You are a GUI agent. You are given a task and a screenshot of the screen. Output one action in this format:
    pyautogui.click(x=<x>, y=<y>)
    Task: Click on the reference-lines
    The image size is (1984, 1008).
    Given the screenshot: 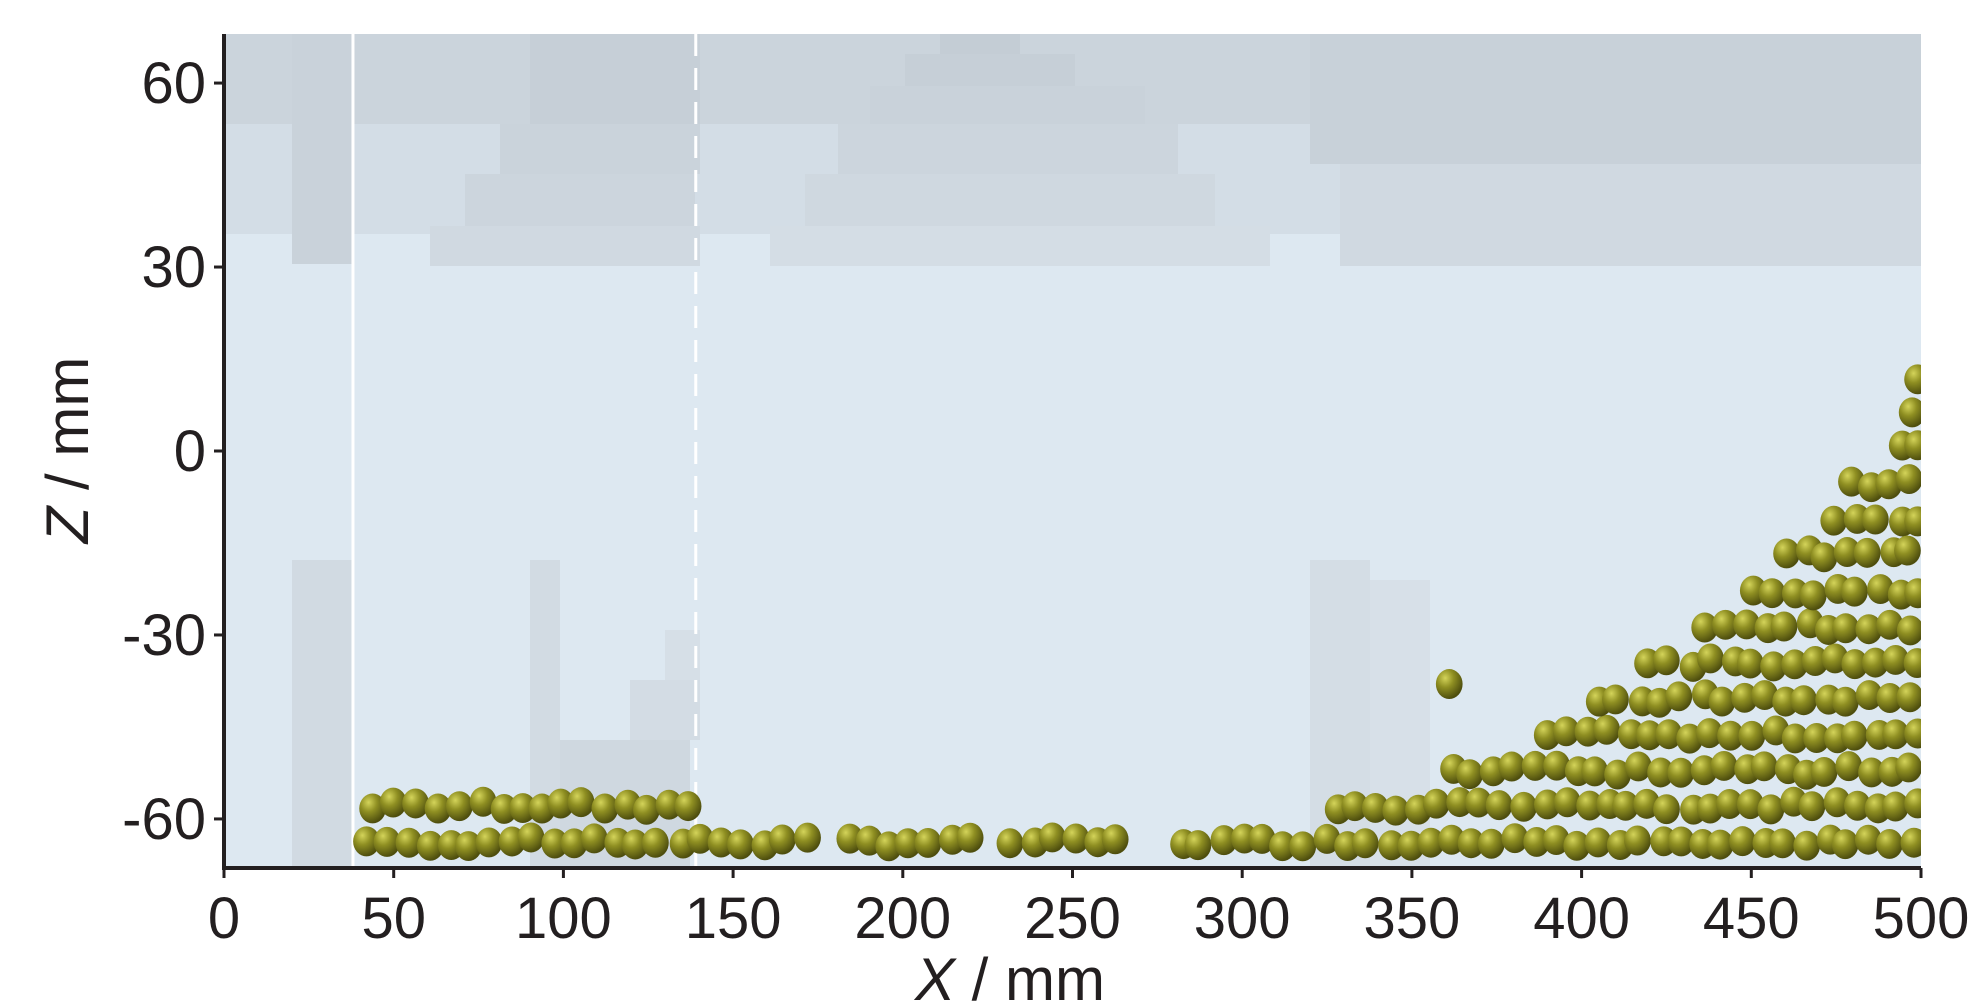 What is the action you would take?
    pyautogui.click(x=524, y=451)
    